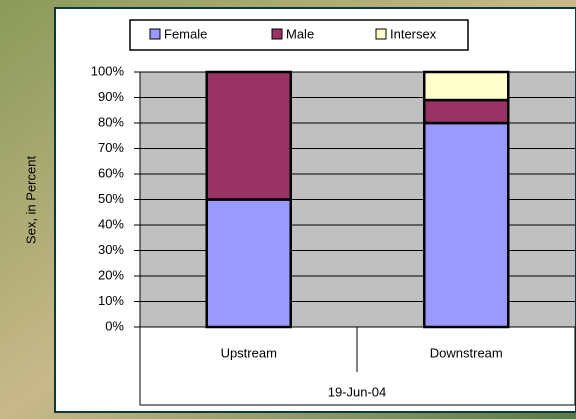 The width and height of the screenshot is (576, 419). Describe the element at coordinates (185, 33) in the screenshot. I see `legend-label: Female` at that location.